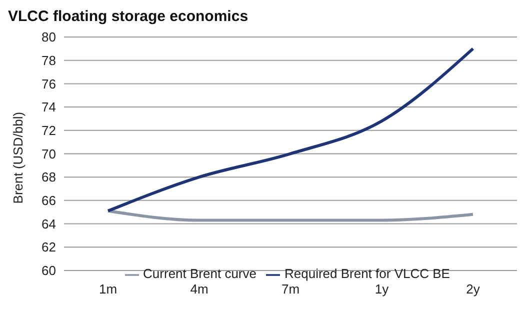 This screenshot has width=525, height=325. Describe the element at coordinates (49, 224) in the screenshot. I see `y-tick-label: 64` at that location.